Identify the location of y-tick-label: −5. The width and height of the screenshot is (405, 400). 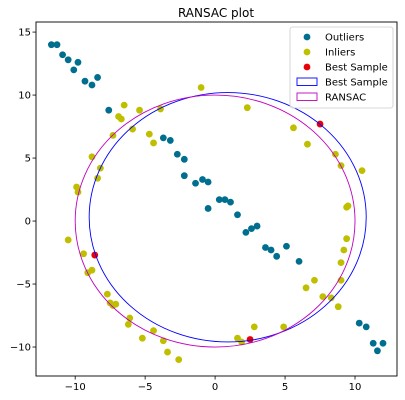
(23, 285).